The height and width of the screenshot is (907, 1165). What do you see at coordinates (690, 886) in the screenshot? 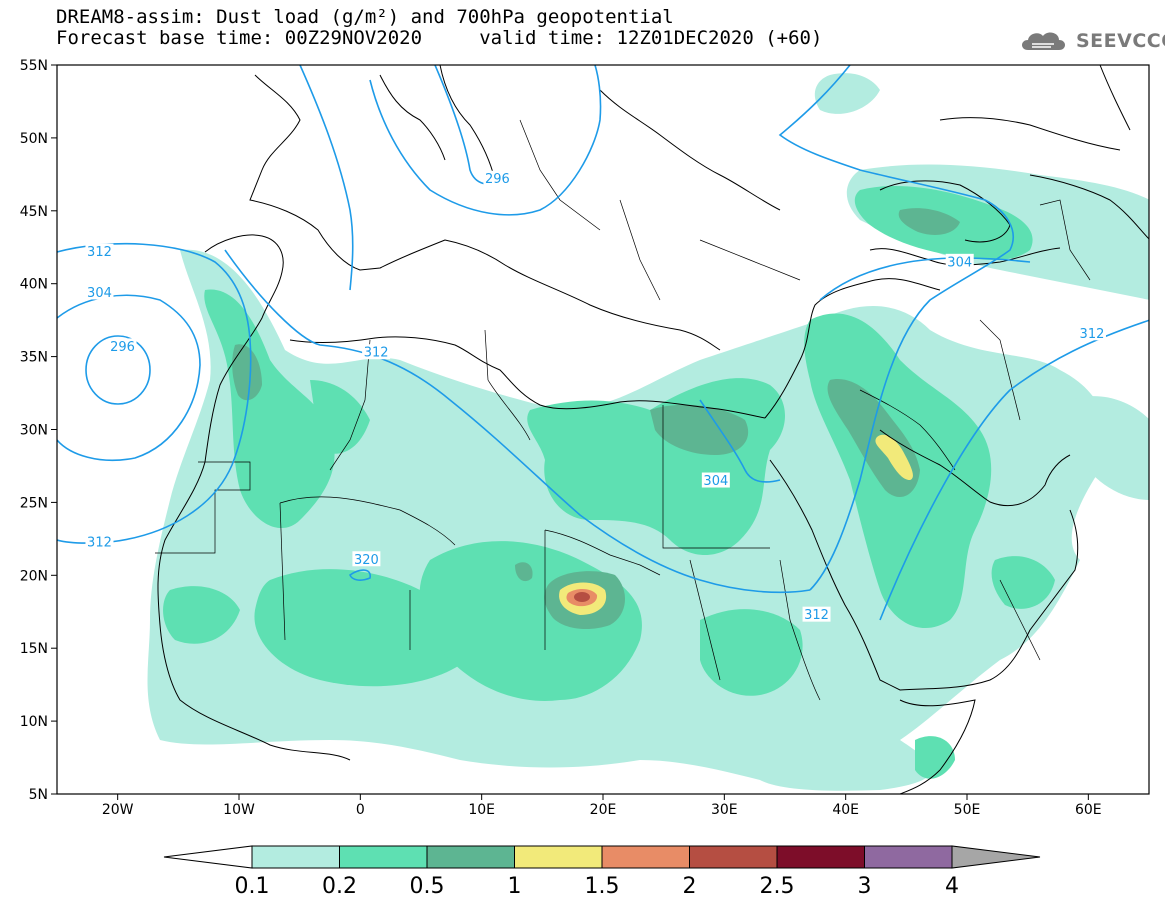
I see `colorbar-label: 2` at bounding box center [690, 886].